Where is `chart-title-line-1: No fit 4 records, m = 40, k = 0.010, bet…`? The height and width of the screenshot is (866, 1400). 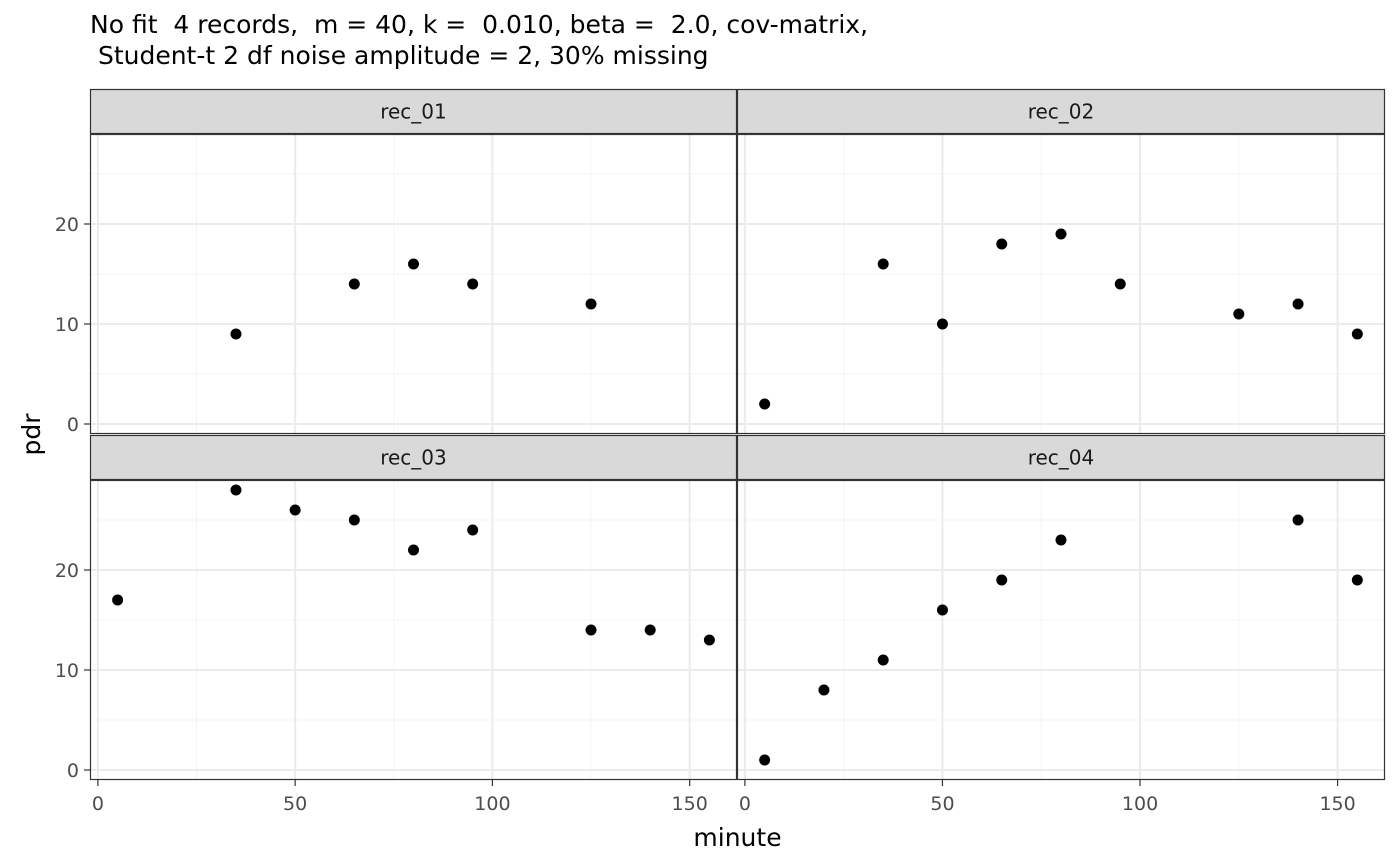
chart-title-line-1: No fit 4 records, m = 40, k = 0.010, bet… is located at coordinates (479, 24).